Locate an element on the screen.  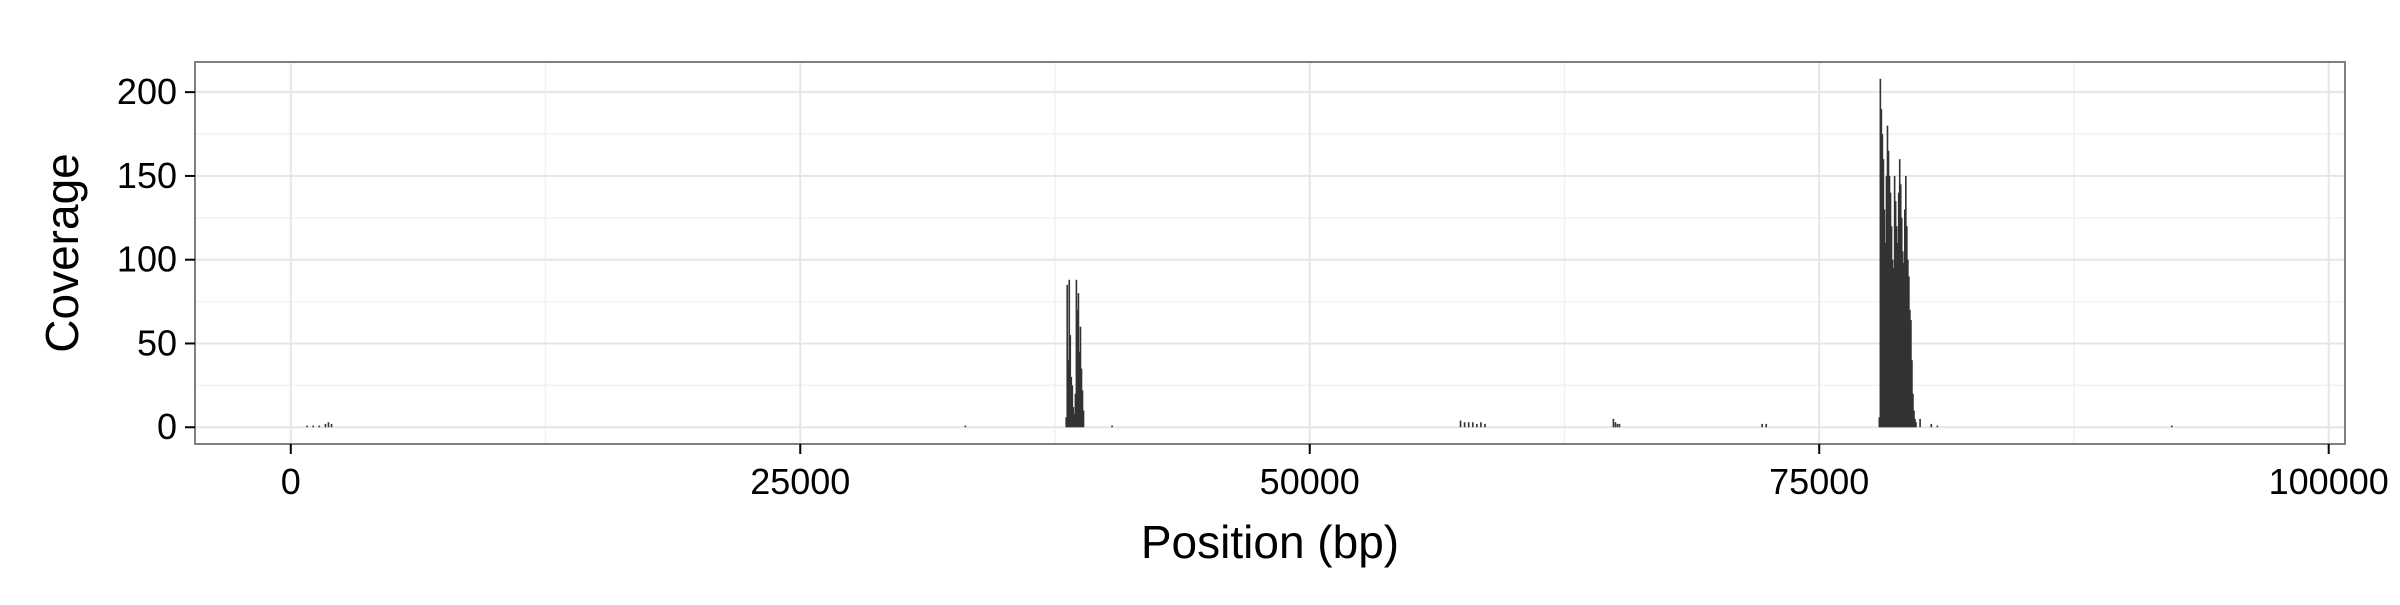
x-tick-label: 50000 is located at coordinates (1310, 481).